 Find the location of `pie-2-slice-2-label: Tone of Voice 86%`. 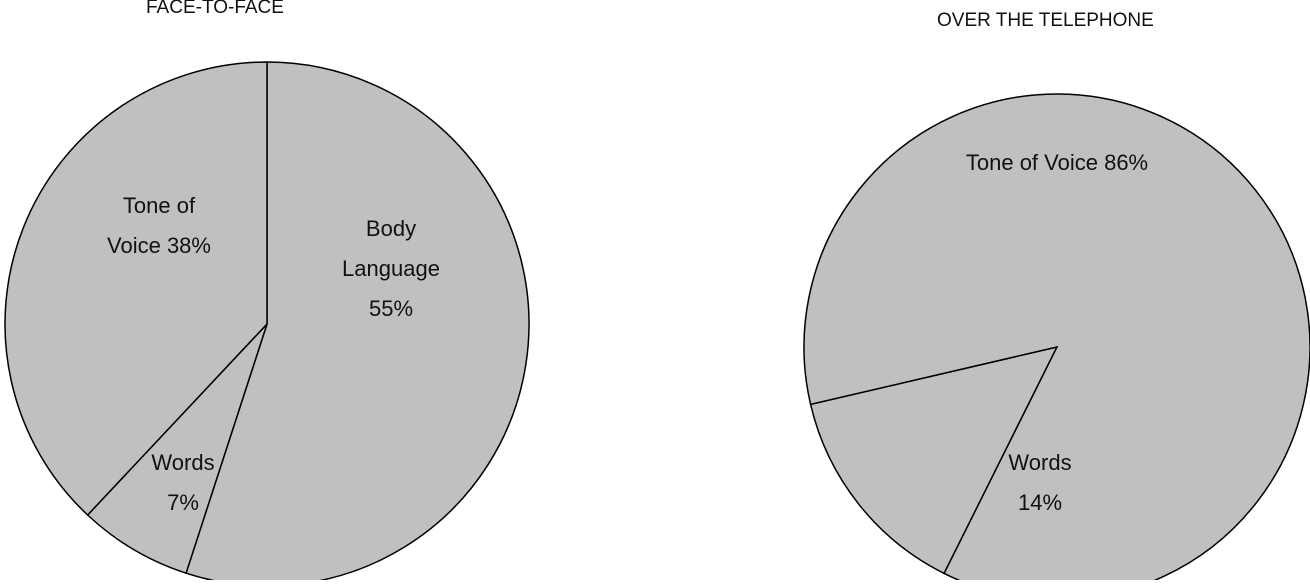

pie-2-slice-2-label: Tone of Voice 86% is located at coordinates (1057, 162).